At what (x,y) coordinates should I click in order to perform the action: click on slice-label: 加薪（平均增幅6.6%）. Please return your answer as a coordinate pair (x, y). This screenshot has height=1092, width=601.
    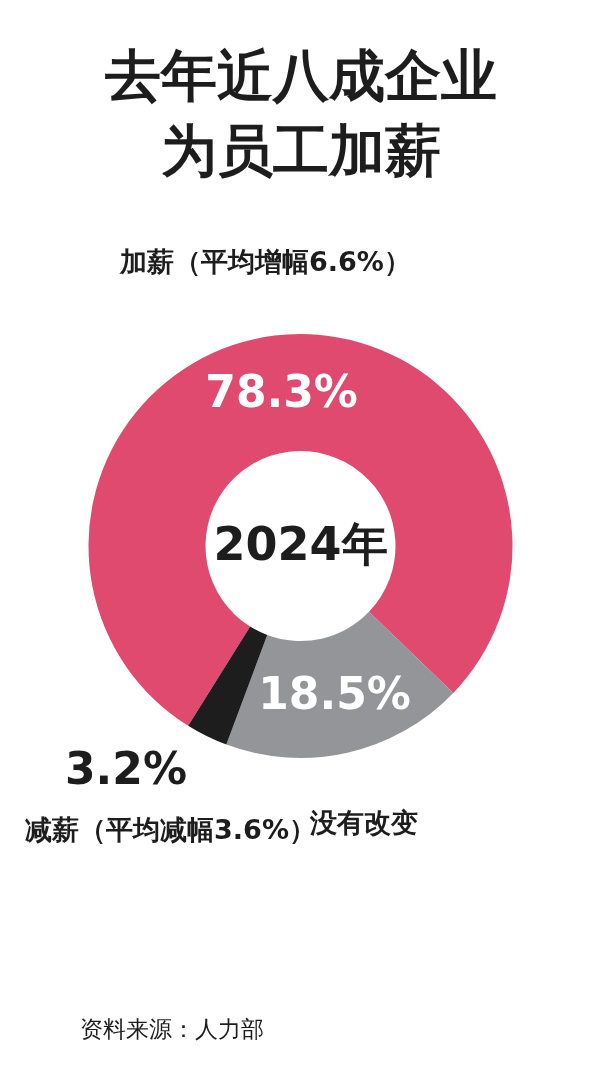
    Looking at the image, I should click on (265, 262).